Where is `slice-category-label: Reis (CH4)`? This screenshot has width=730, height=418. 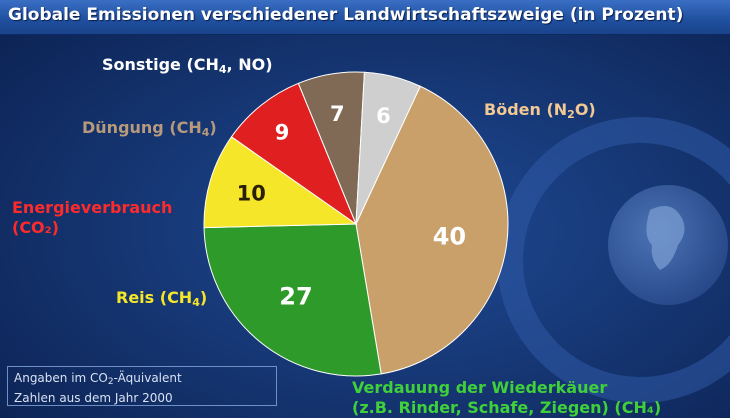 slice-category-label: Reis (CH4) is located at coordinates (162, 298).